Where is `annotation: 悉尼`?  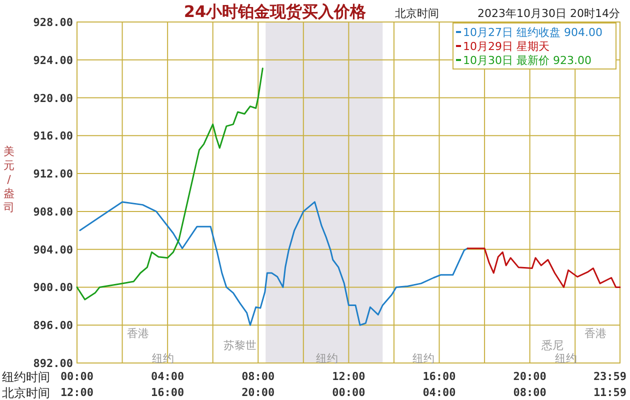
annotation: 悉尼 is located at coordinates (552, 345).